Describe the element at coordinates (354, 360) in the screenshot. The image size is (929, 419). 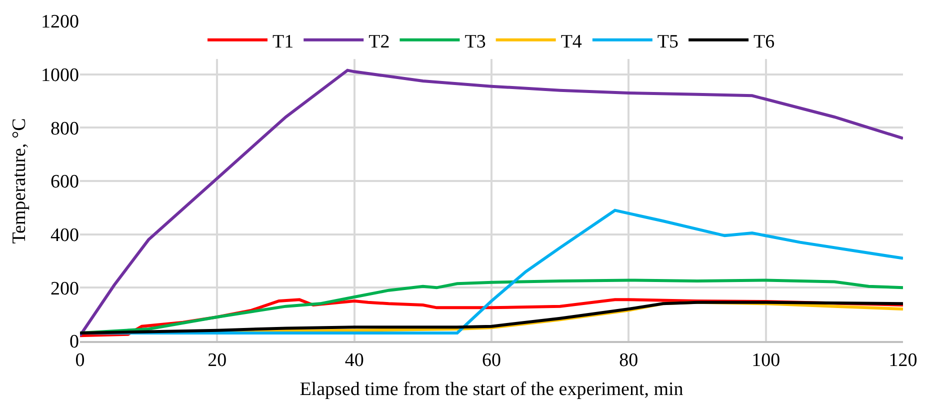
I see `x-tick-label: 40` at that location.